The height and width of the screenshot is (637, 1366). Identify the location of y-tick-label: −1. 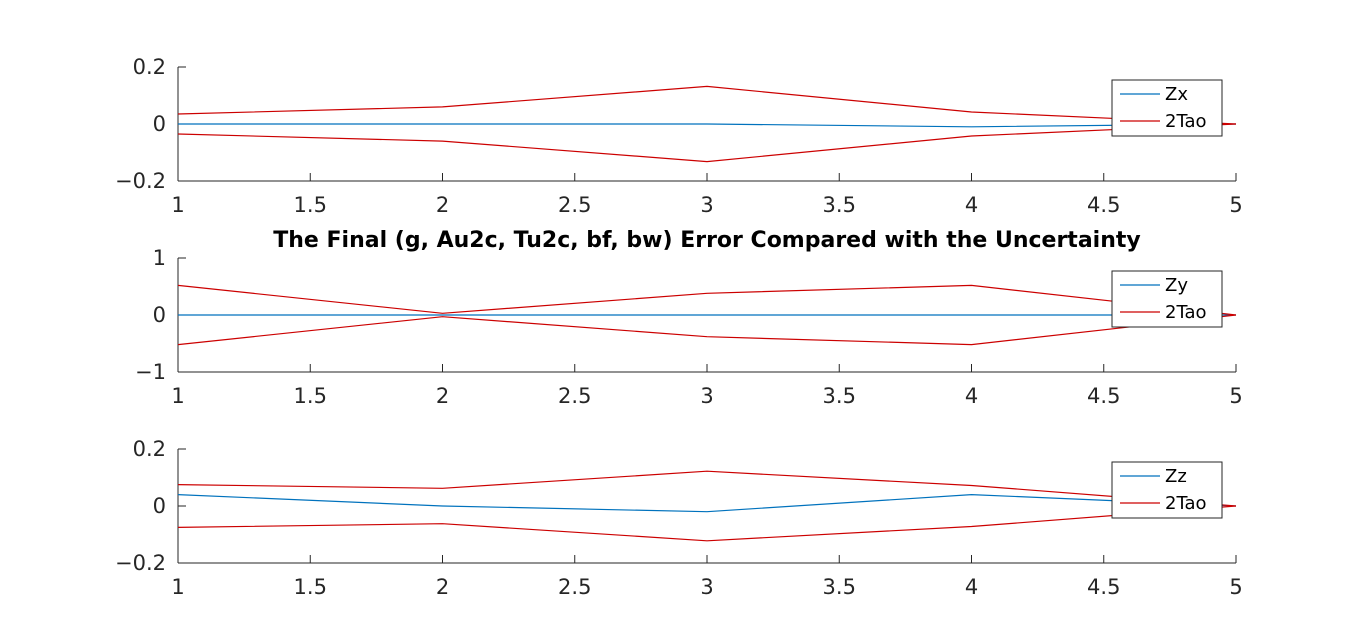
(150, 372).